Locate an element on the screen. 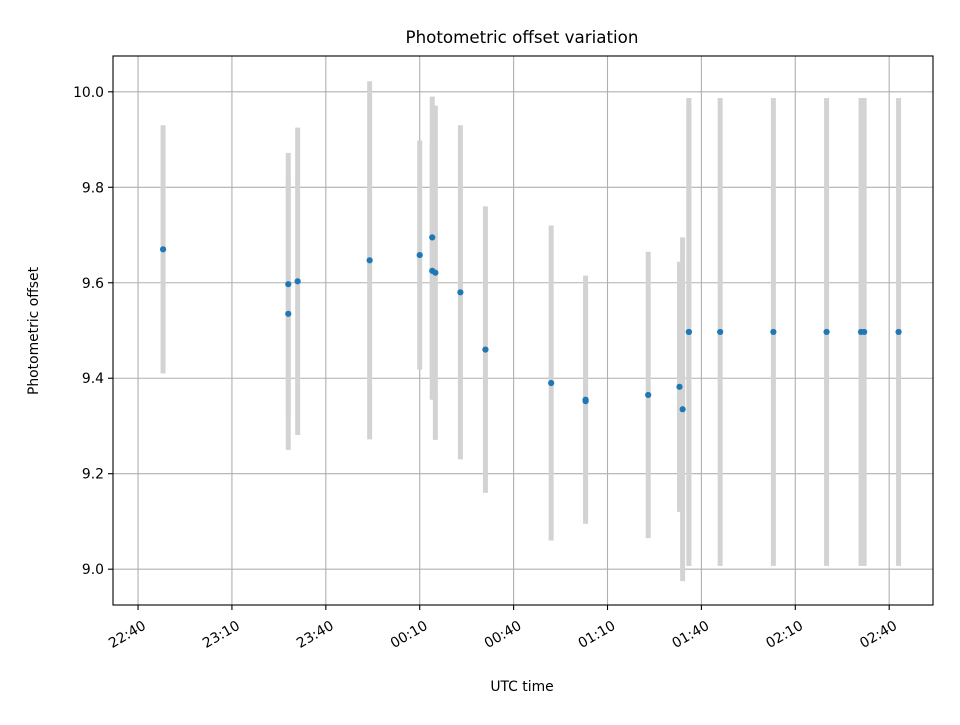 The height and width of the screenshot is (725, 960). y-tick-label: 9.6 is located at coordinates (93, 284).